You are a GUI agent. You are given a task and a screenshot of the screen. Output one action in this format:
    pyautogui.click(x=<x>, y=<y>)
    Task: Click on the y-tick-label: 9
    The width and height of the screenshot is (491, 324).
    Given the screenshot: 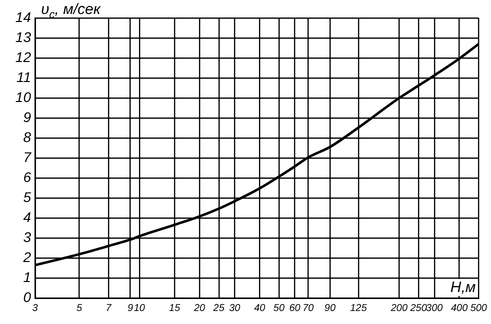 What is the action you would take?
    pyautogui.click(x=27, y=116)
    